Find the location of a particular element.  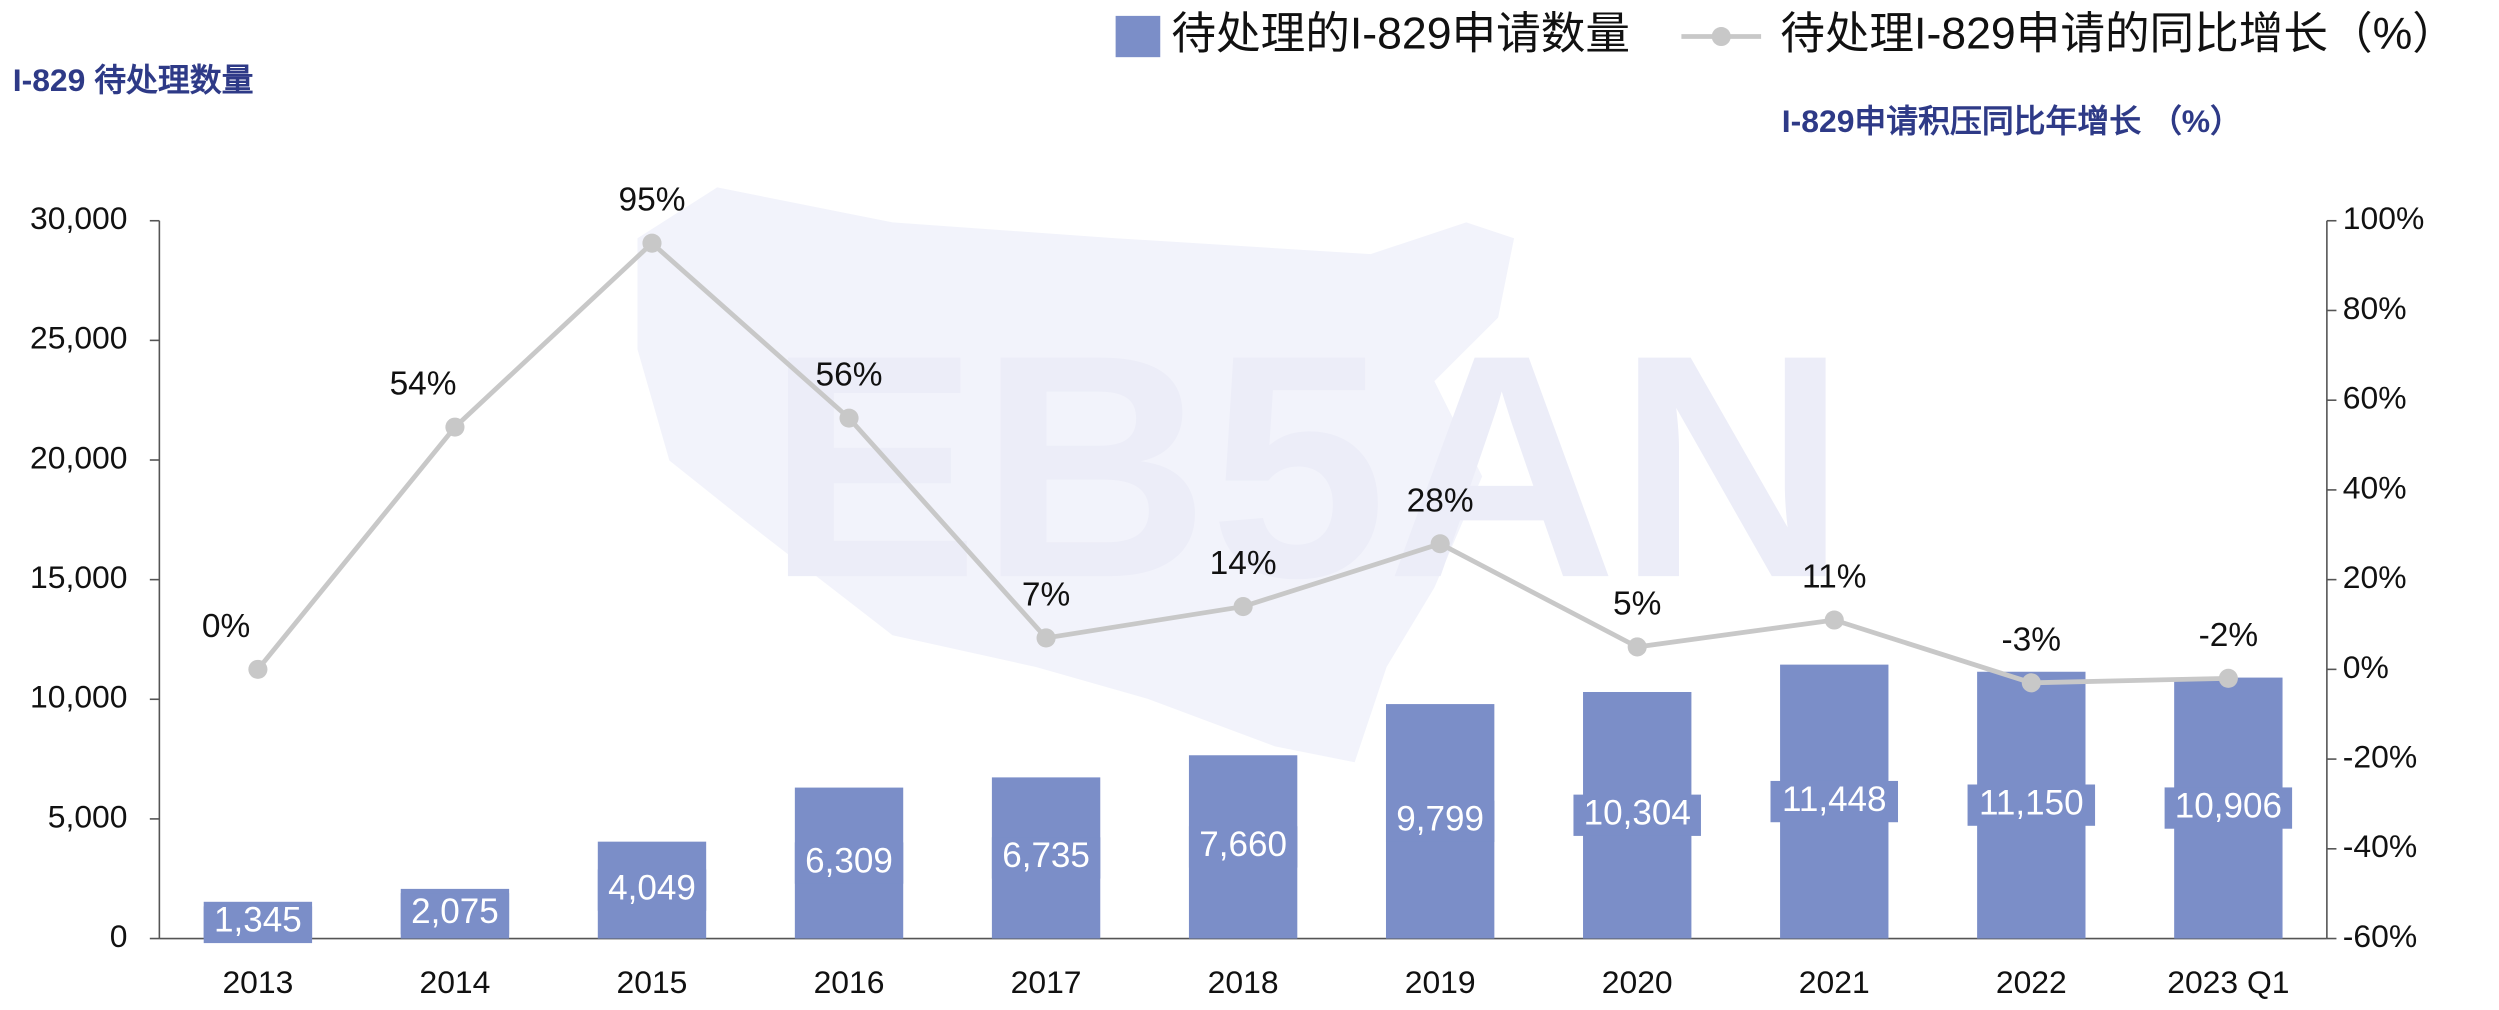

data-label: 54% is located at coordinates (423, 384).